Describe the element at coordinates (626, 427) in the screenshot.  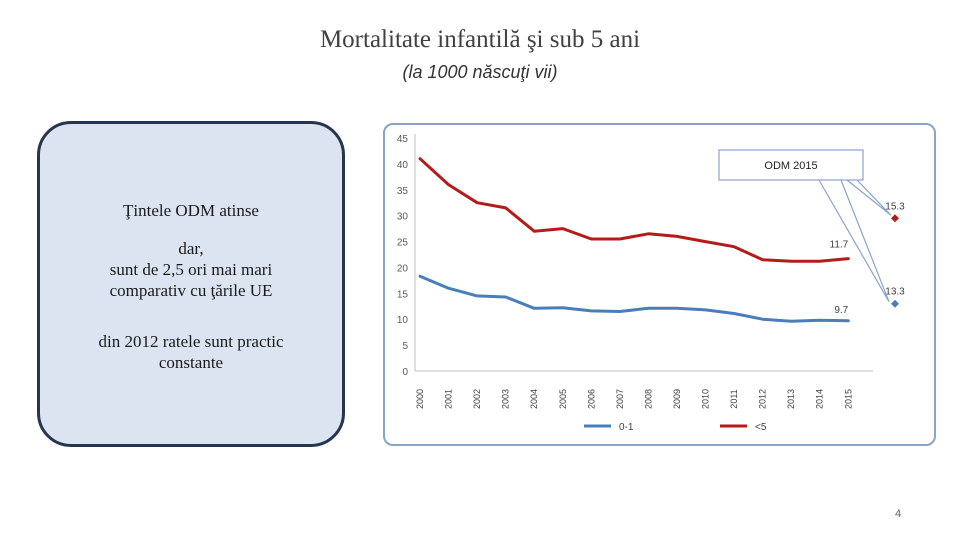
I see `legend-label: 0-1` at that location.